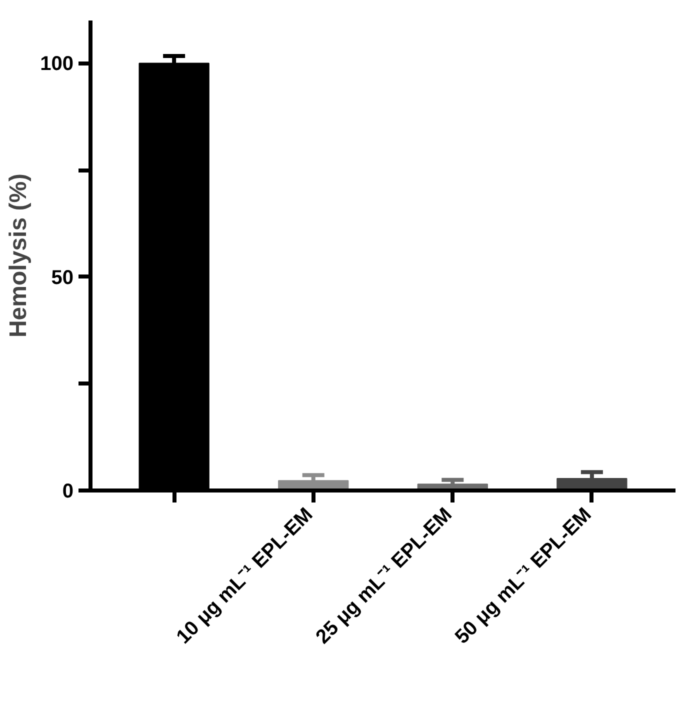 The width and height of the screenshot is (689, 728). I want to click on y-tick-label: 50, so click(62, 277).